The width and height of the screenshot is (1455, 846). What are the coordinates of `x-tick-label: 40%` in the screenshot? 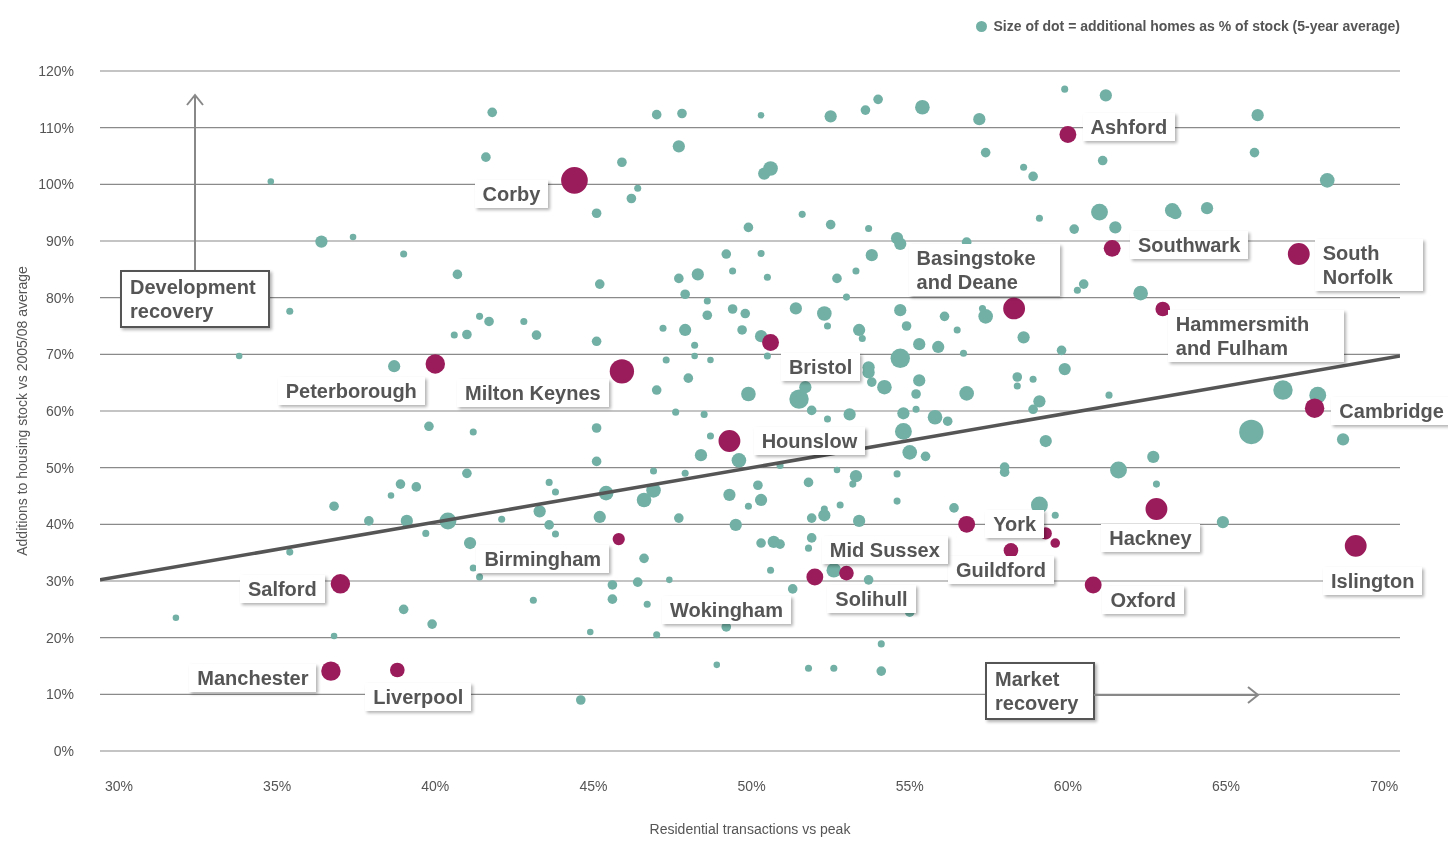 It's located at (435, 785).